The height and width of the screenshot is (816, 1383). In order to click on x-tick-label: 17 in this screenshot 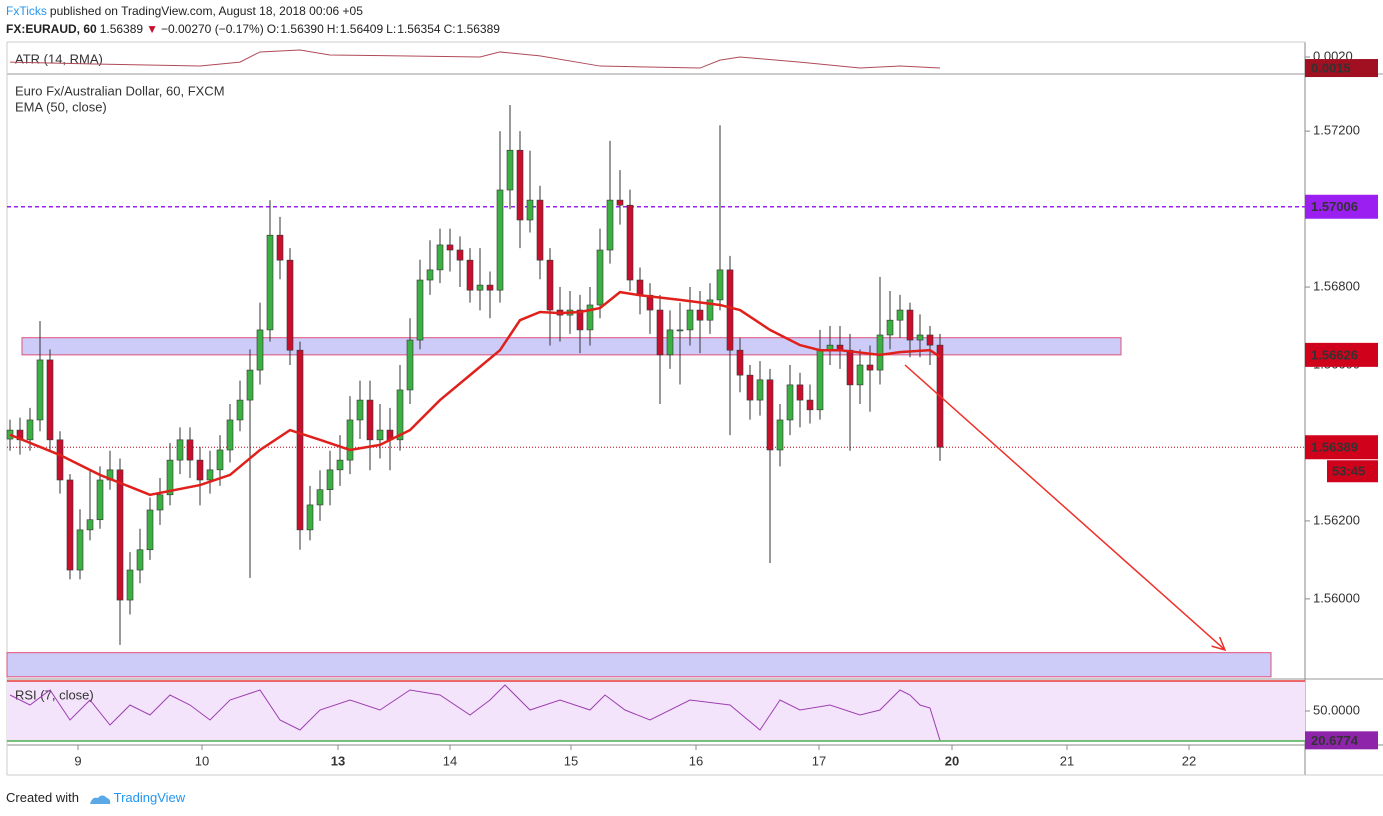, I will do `click(819, 760)`.